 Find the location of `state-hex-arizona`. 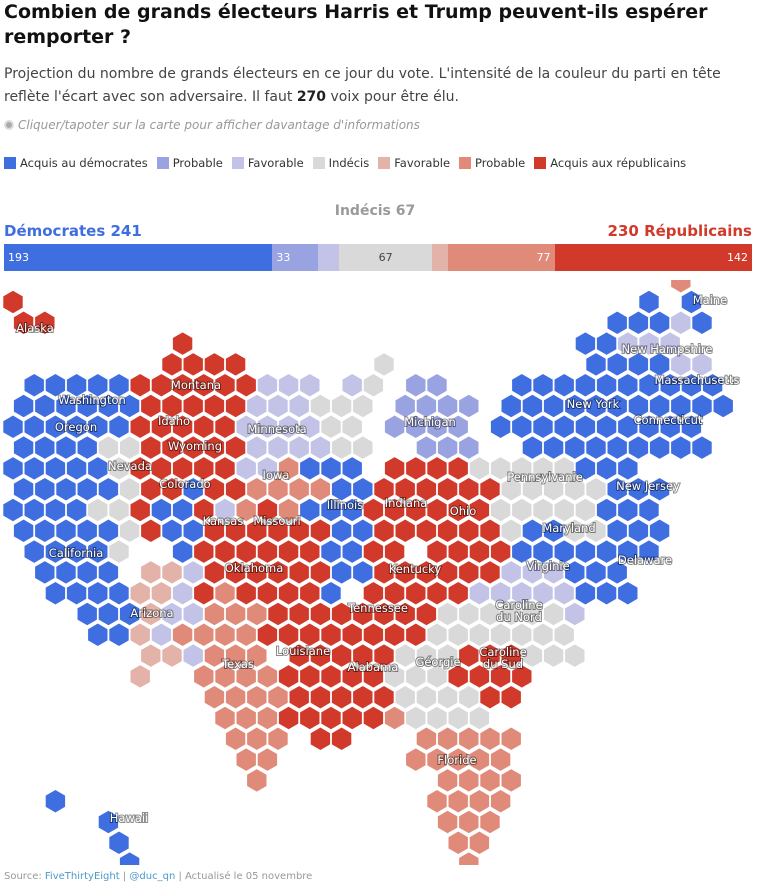

state-hex-arizona is located at coordinates (172, 572).